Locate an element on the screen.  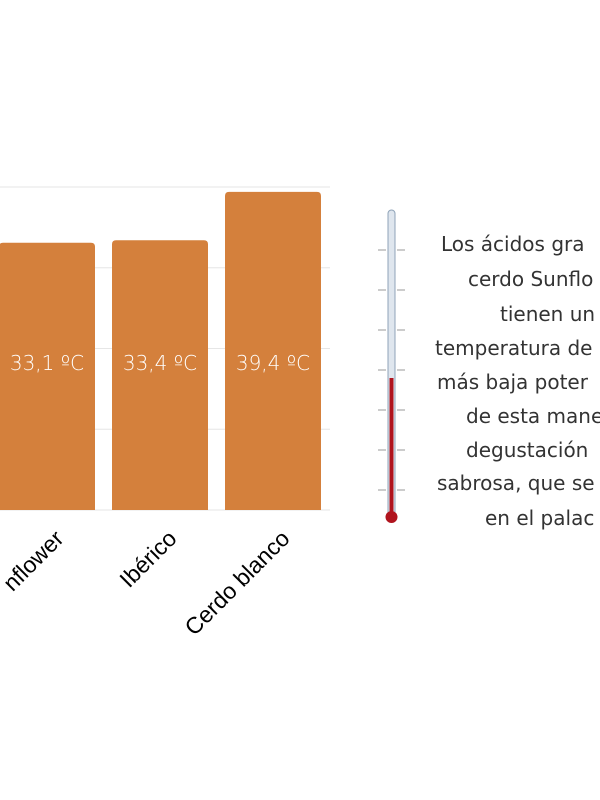
paragraph-line: cerdo Sunflo is located at coordinates (530, 279).